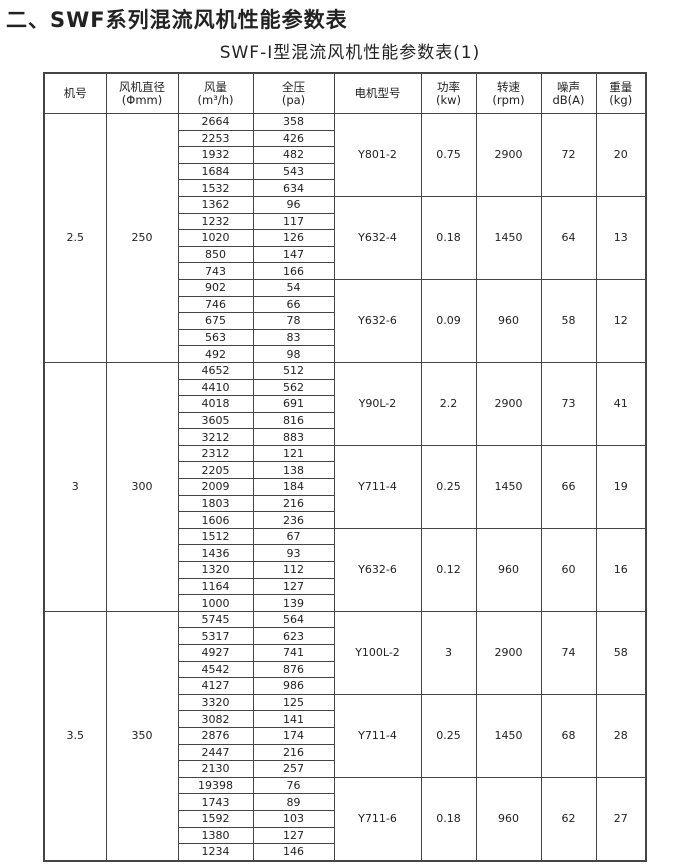 This screenshot has width=700, height=867. What do you see at coordinates (215, 188) in the screenshot?
I see `airflow-cell: 1532` at bounding box center [215, 188].